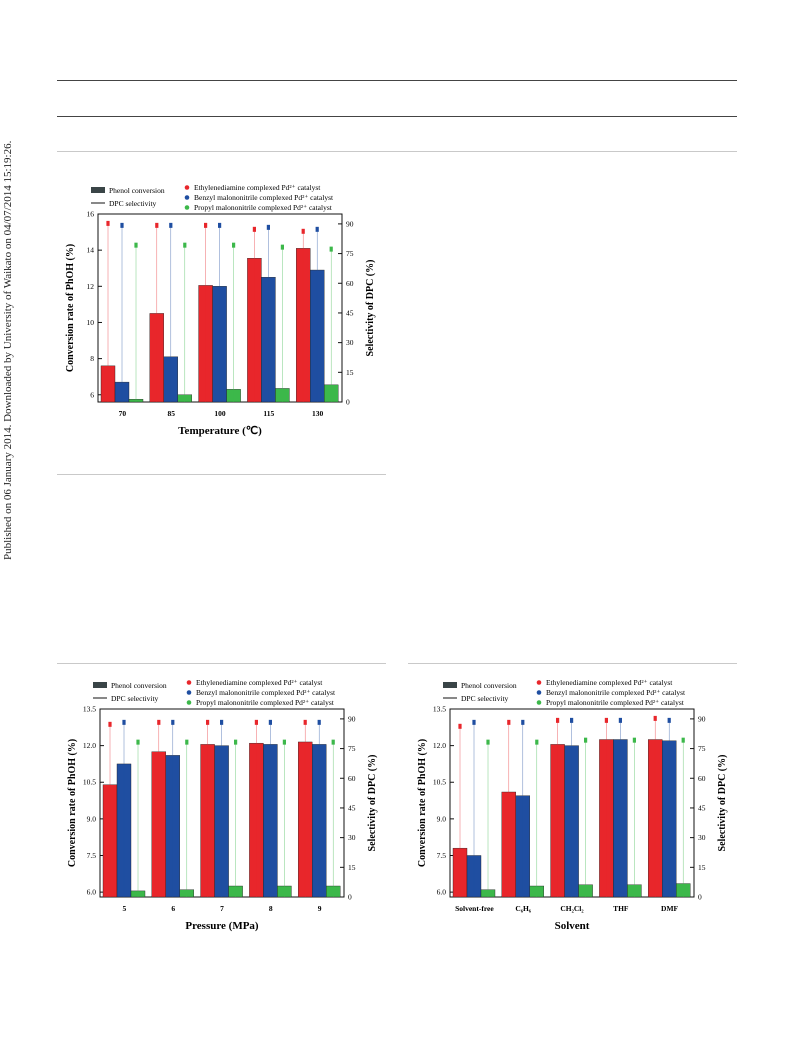 This screenshot has height=1039, width=793. I want to click on figure1-rule-bottom, so click(221, 474).